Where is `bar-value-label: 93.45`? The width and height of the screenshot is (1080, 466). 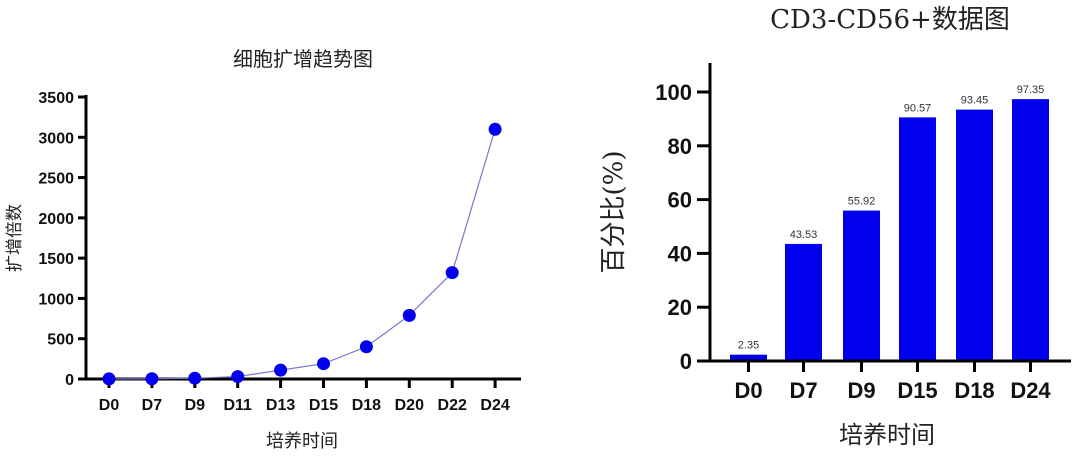
bar-value-label: 93.45 is located at coordinates (975, 101).